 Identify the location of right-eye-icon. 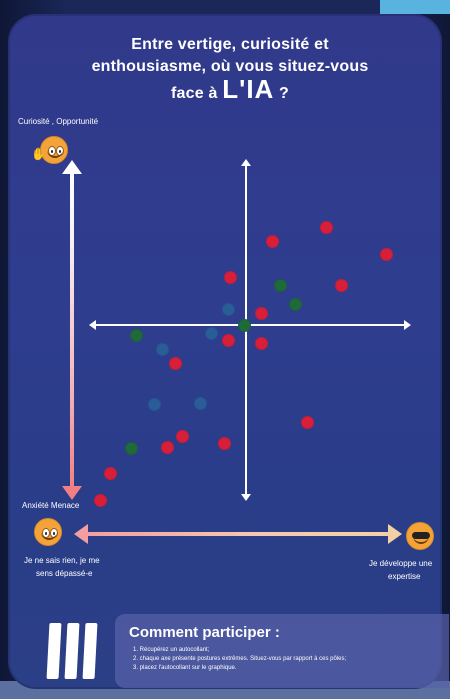
(60, 151).